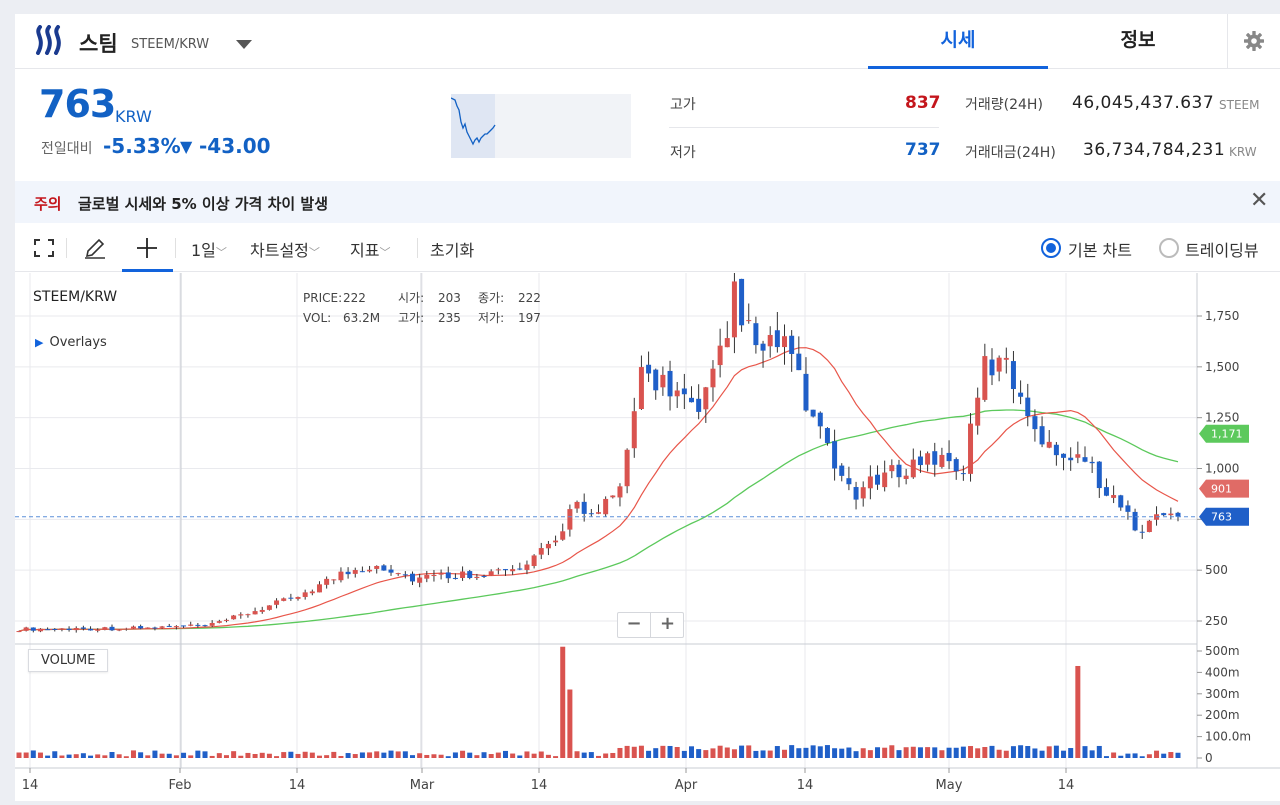  What do you see at coordinates (491, 298) in the screenshot?
I see `info-close-label: 종가:` at bounding box center [491, 298].